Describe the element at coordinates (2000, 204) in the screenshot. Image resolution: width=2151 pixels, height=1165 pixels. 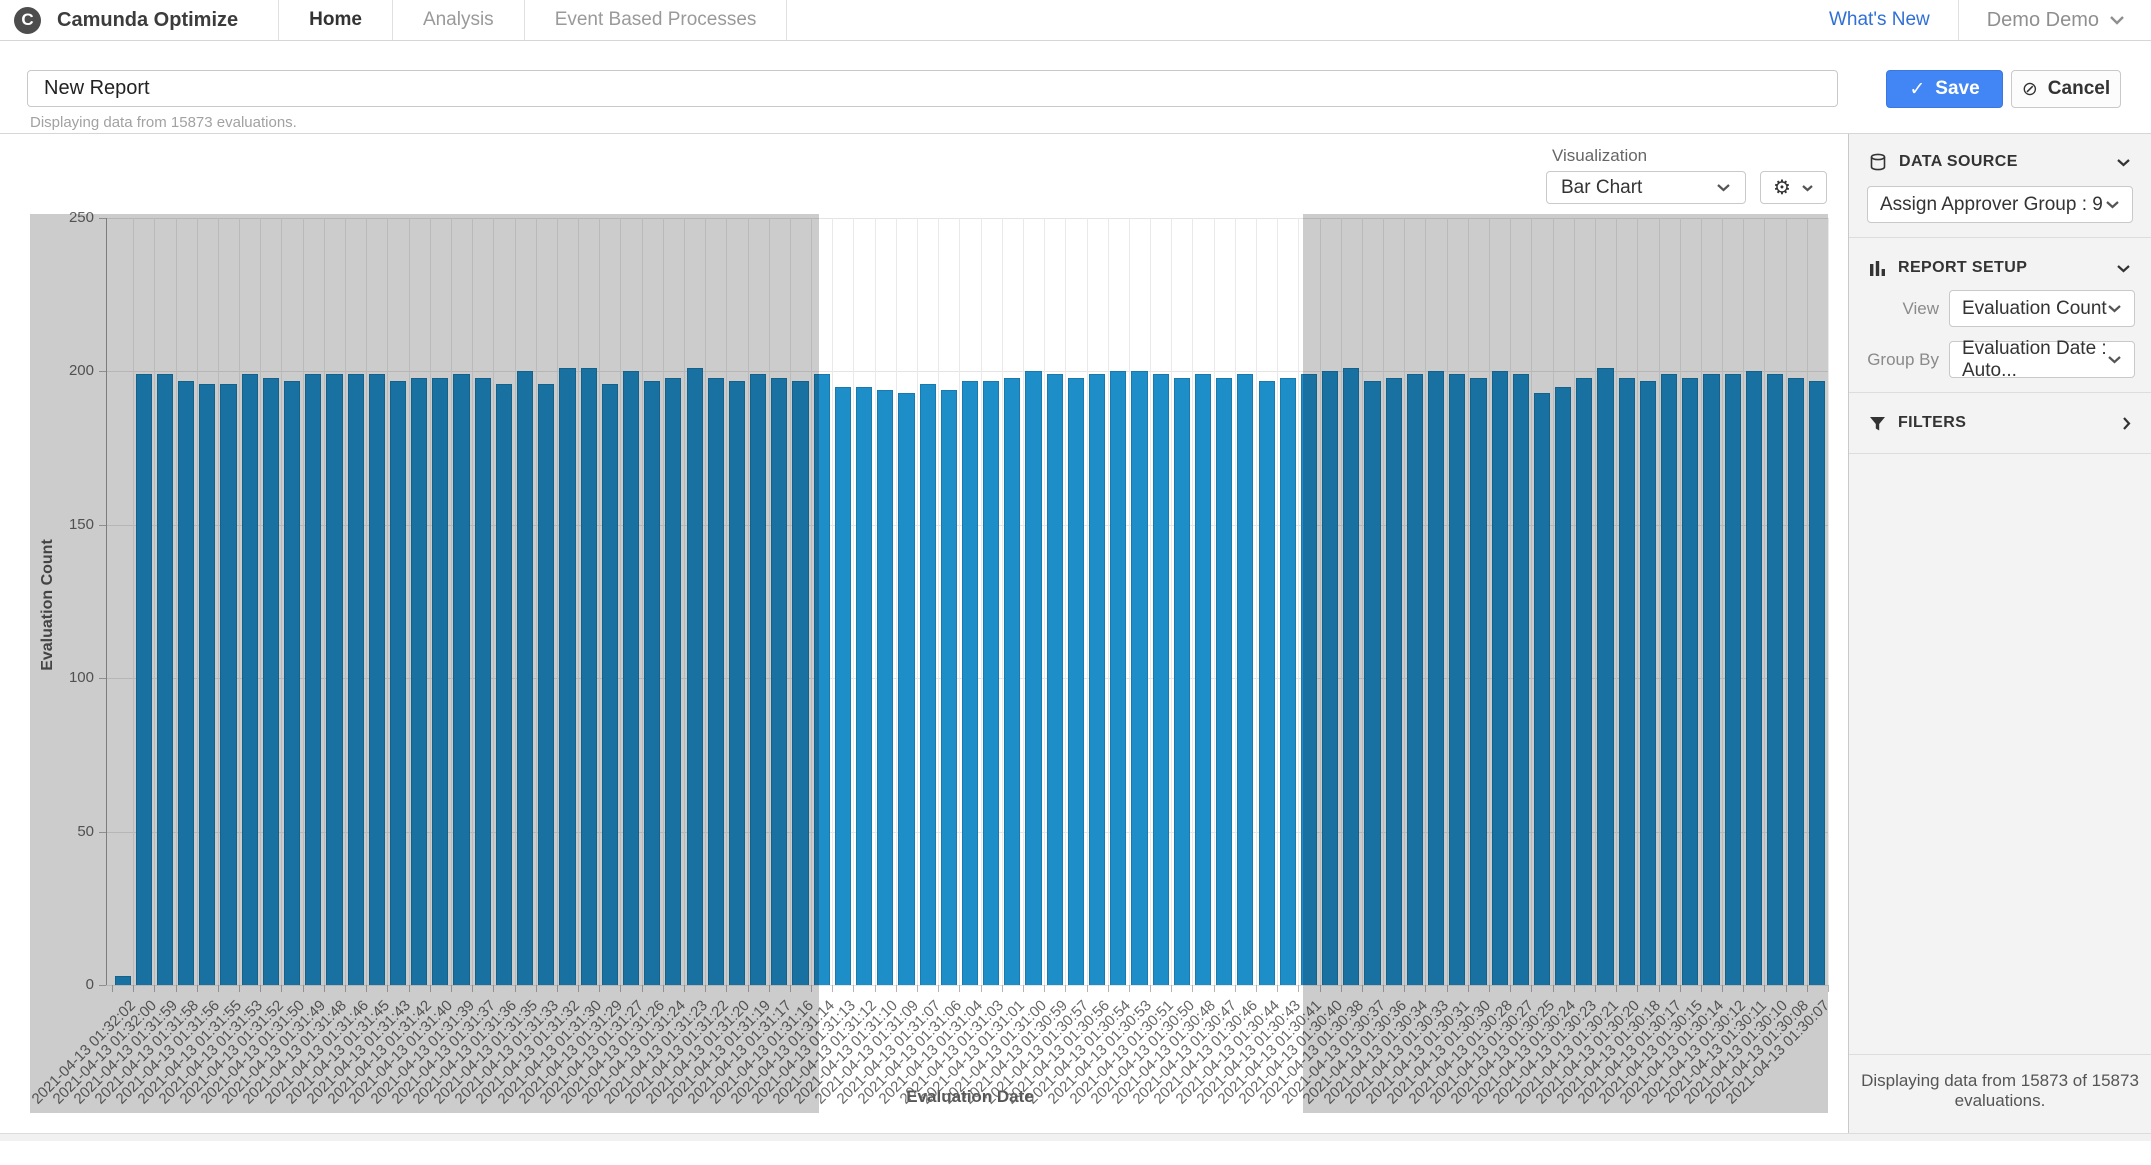
I see `data-source-select: Assign Approver Group : 9 : All` at that location.